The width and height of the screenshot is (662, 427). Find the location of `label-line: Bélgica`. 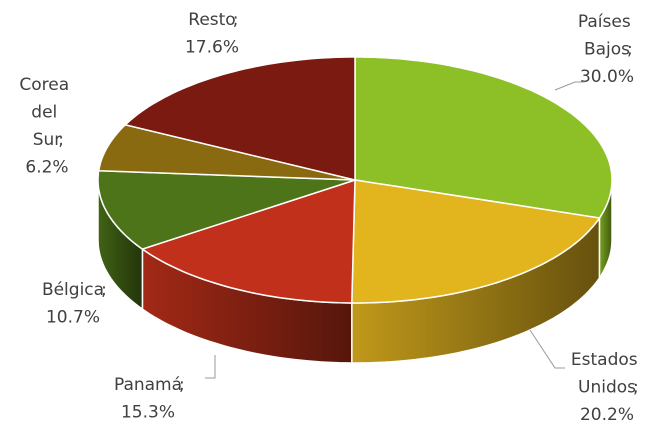

label-line: Bélgica is located at coordinates (73, 290).